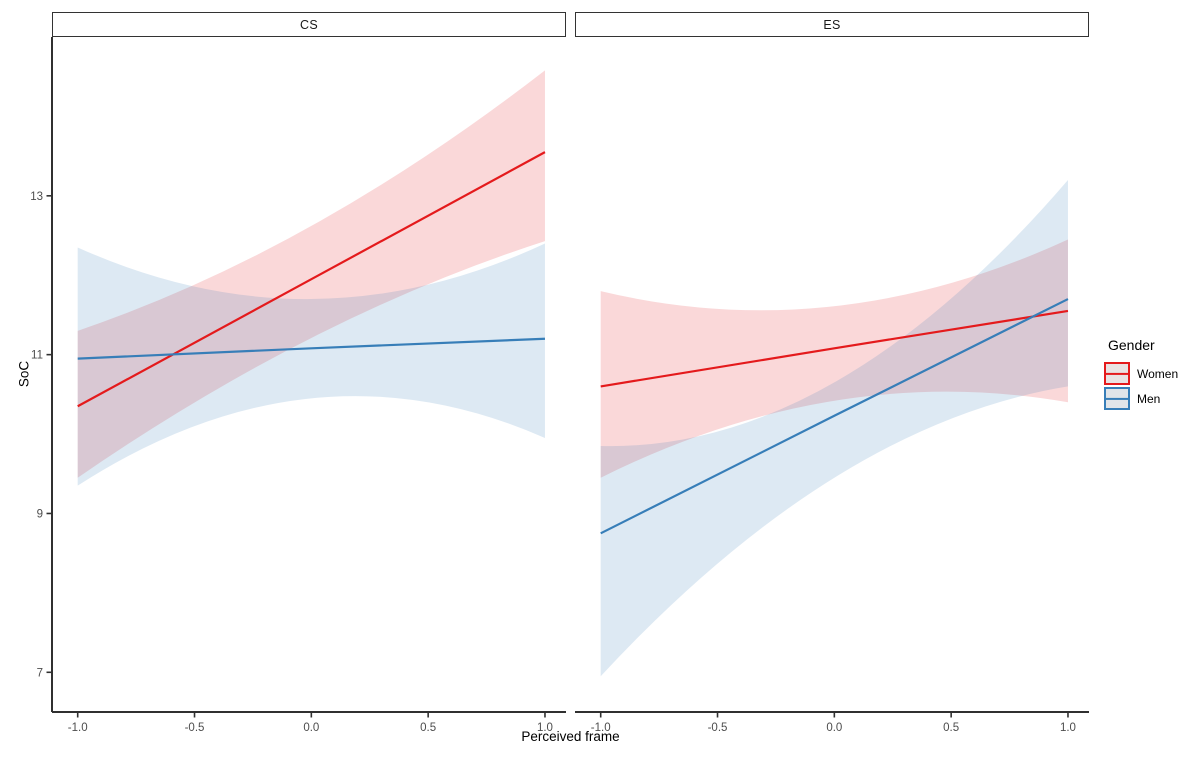  I want to click on trend-line-men-es, so click(834, 416).